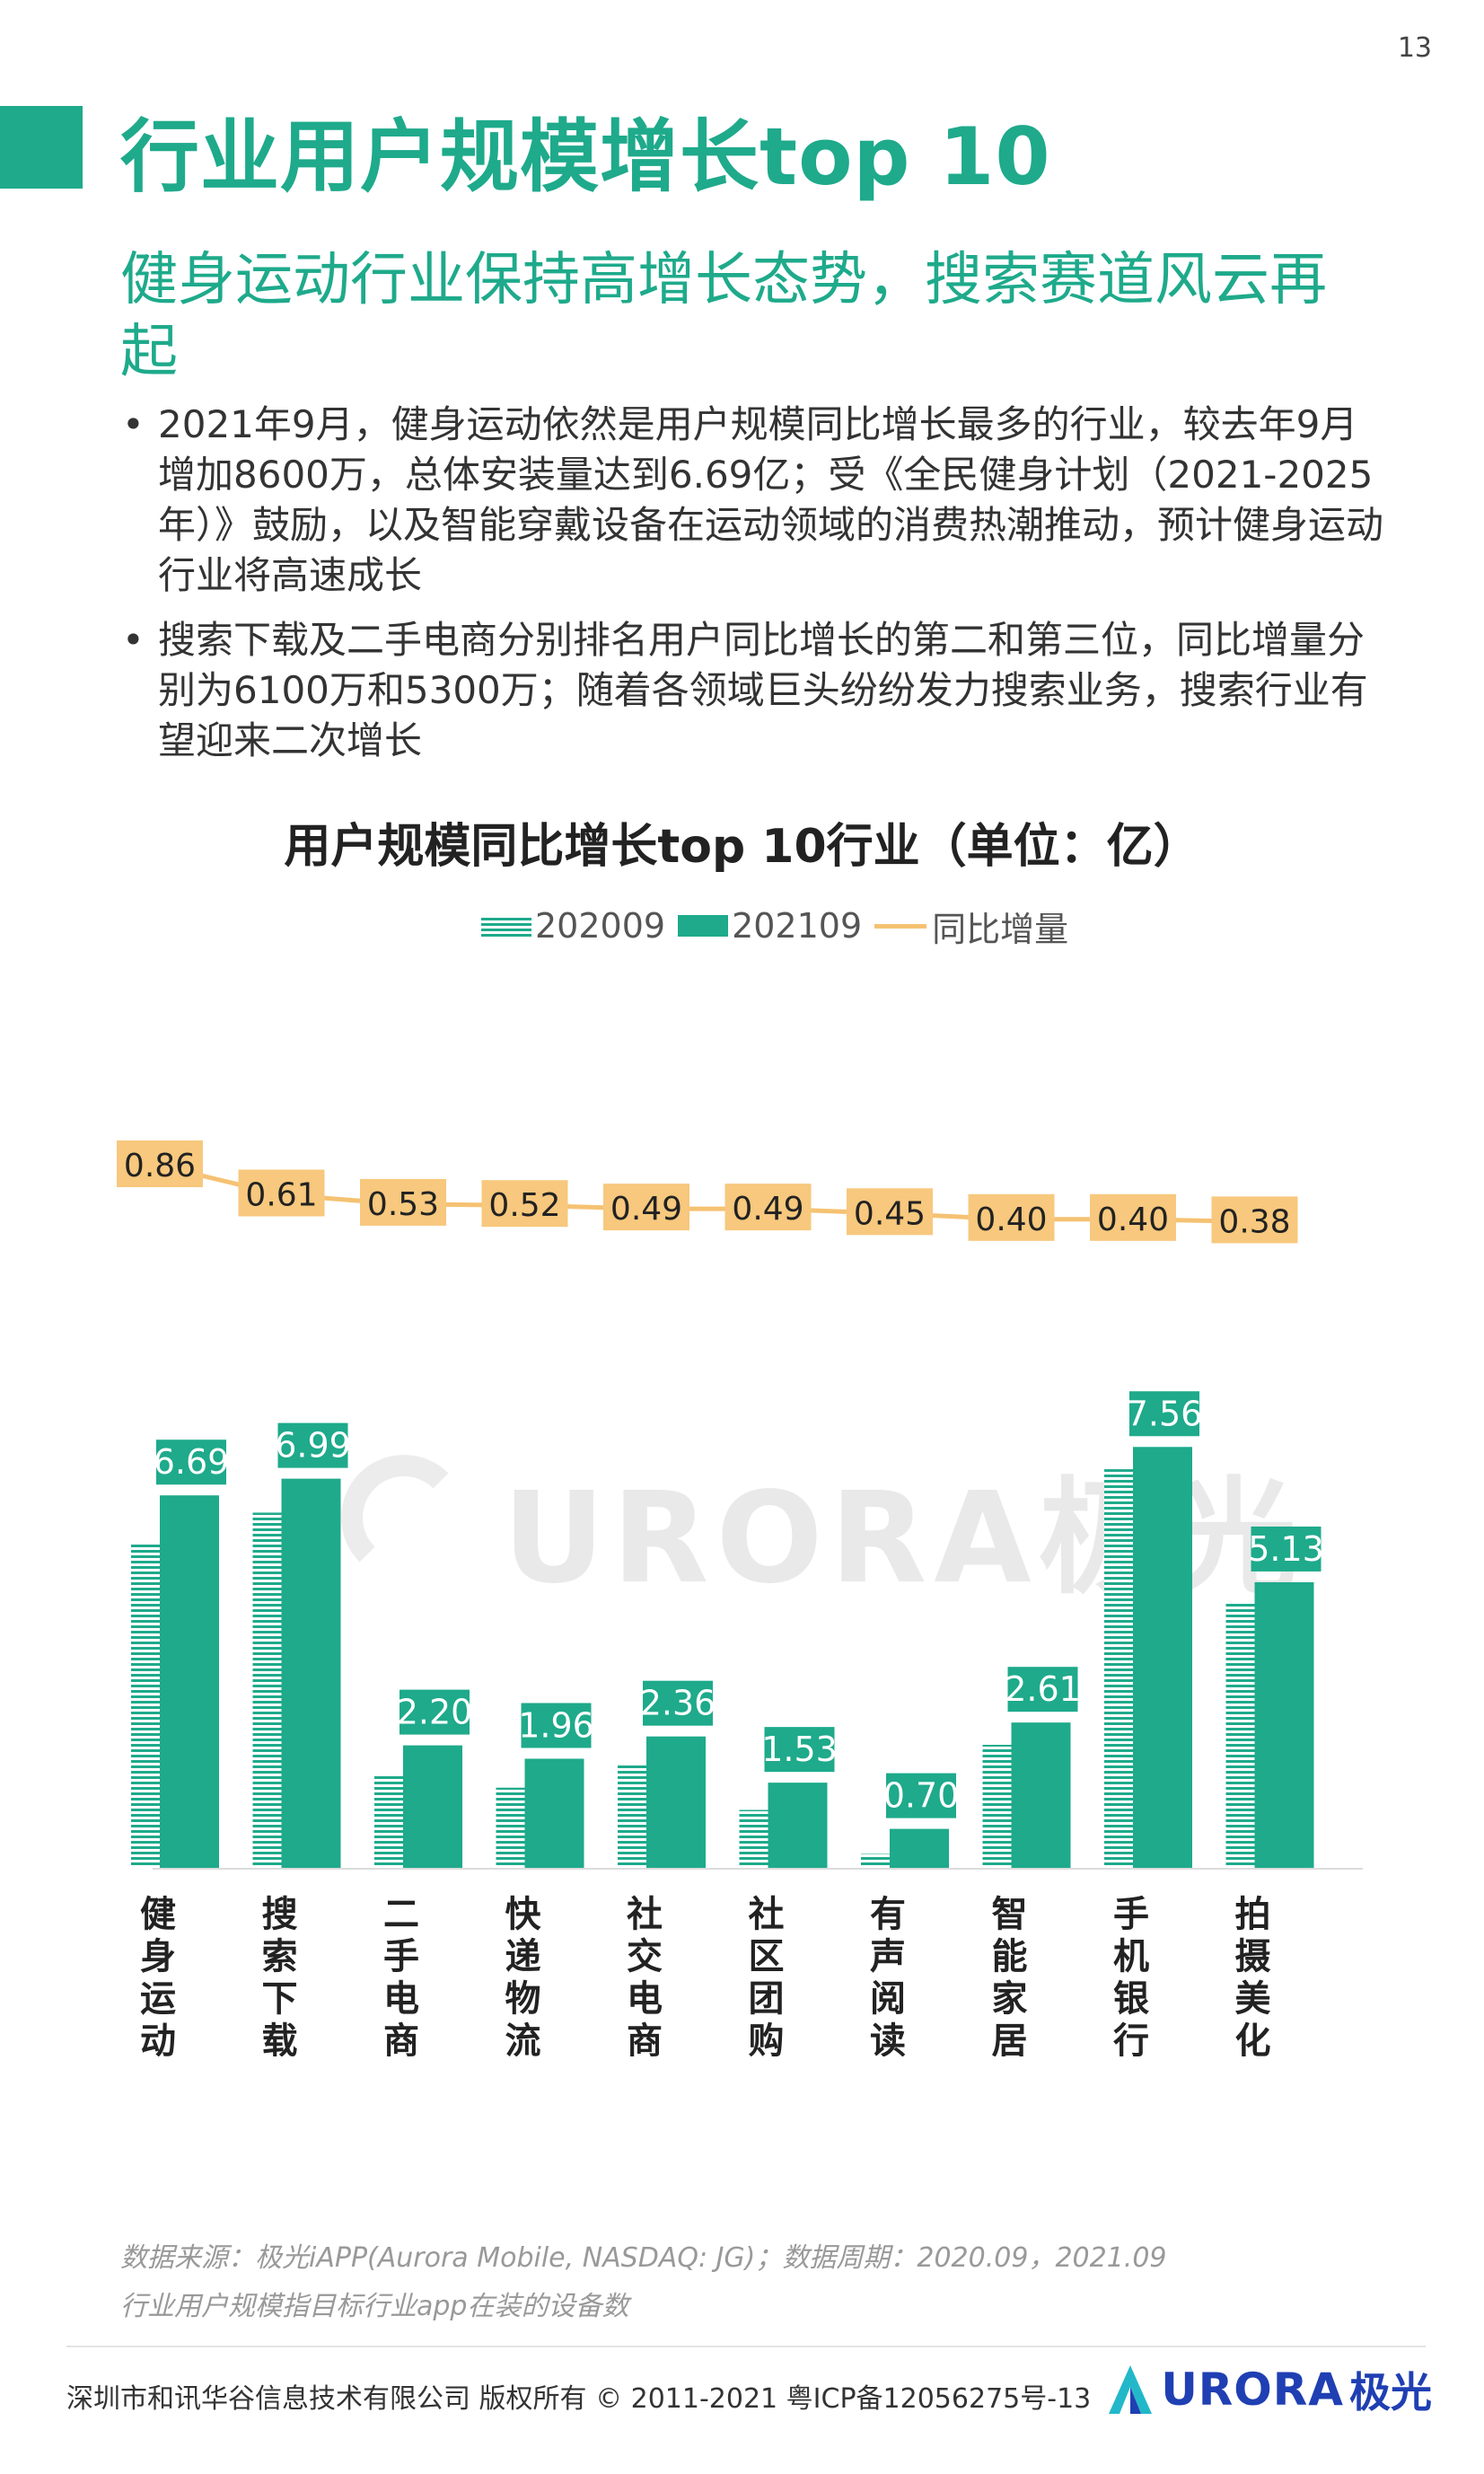  I want to click on bar-value-label: 1.96, so click(556, 1725).